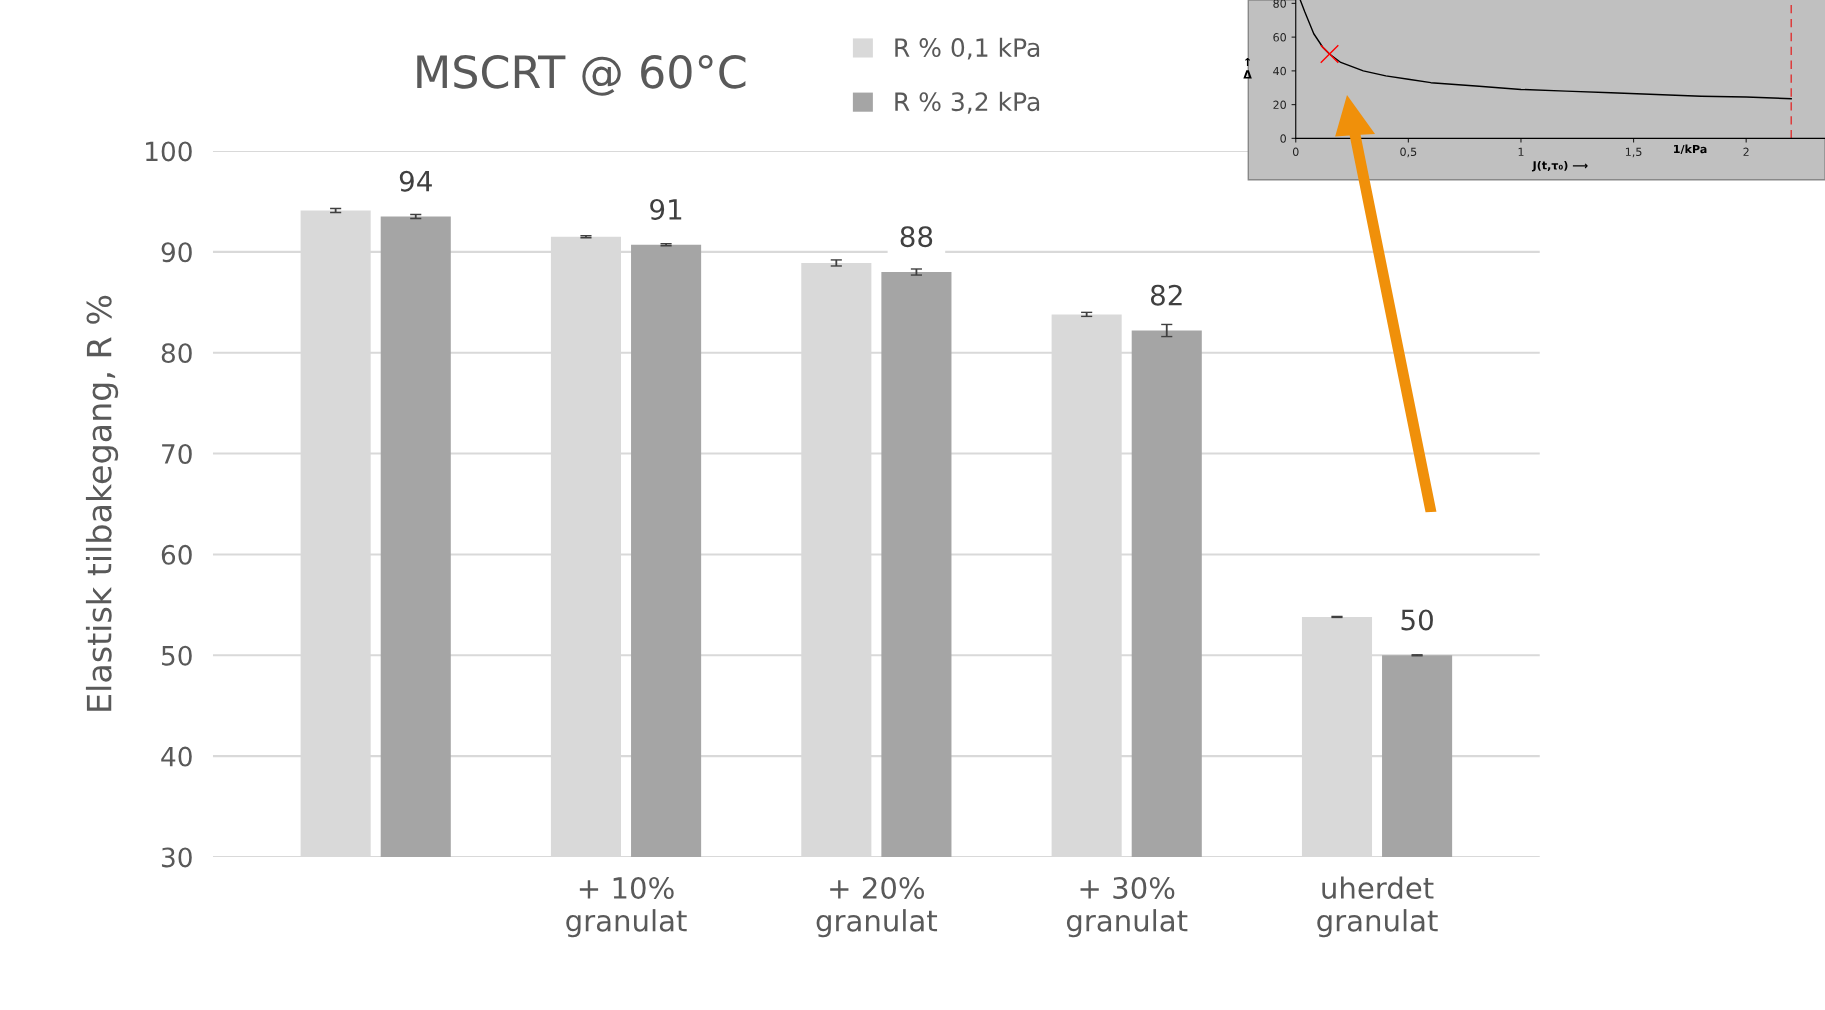 The height and width of the screenshot is (1010, 1825). What do you see at coordinates (1283, 138) in the screenshot?
I see `y-tick-label: 0` at bounding box center [1283, 138].